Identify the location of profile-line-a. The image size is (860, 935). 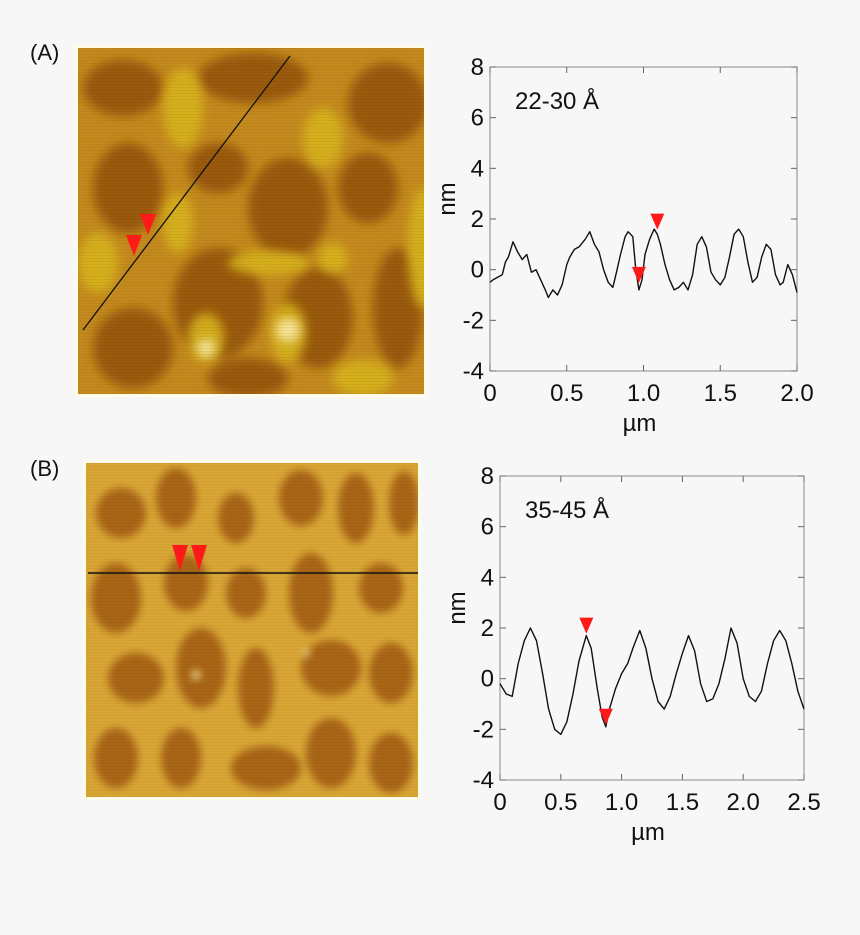
(186, 193).